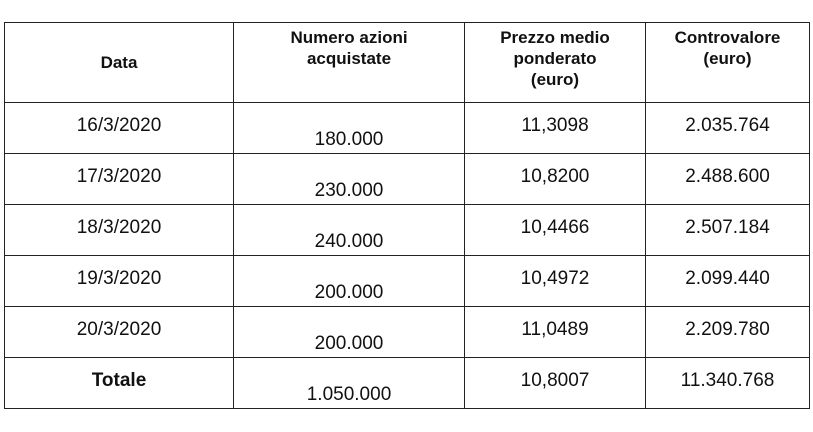 This screenshot has width=813, height=432. I want to click on header-value: Controvalore (euro), so click(727, 62).